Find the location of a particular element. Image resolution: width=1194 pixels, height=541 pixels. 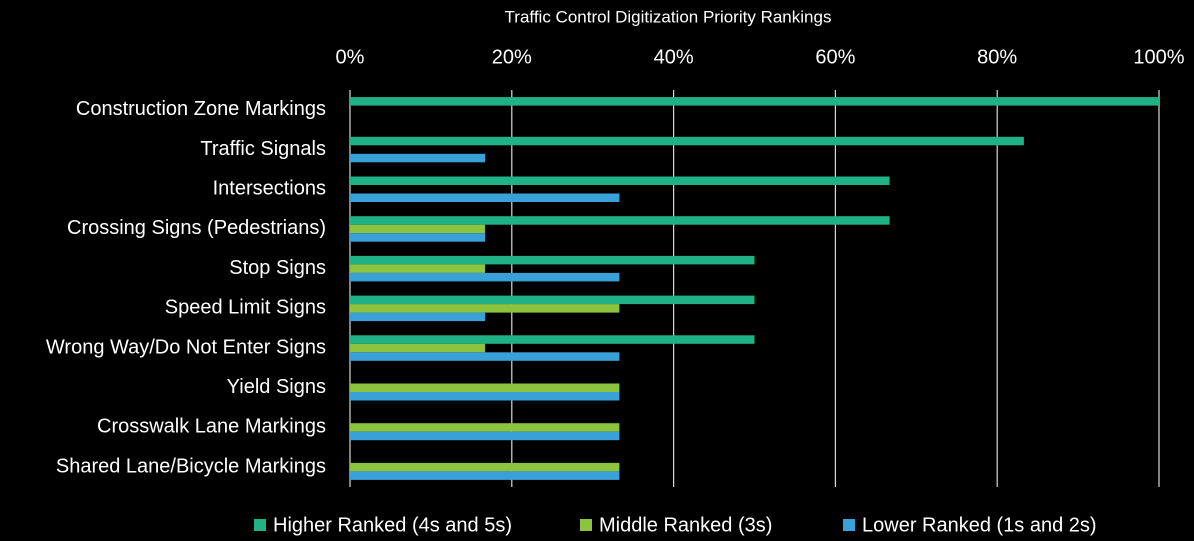

y-tick-label: Construction Zone Markings is located at coordinates (201, 109).